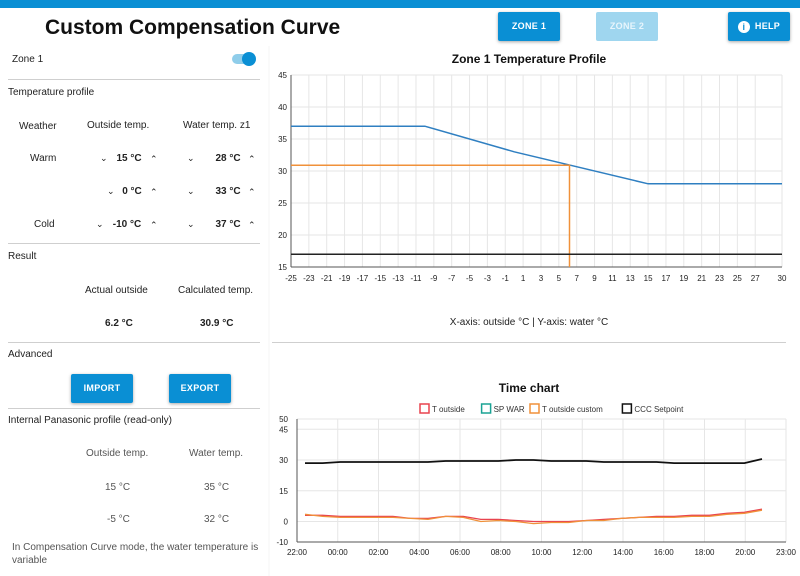  What do you see at coordinates (282, 203) in the screenshot?
I see `y-tick-label: 25` at bounding box center [282, 203].